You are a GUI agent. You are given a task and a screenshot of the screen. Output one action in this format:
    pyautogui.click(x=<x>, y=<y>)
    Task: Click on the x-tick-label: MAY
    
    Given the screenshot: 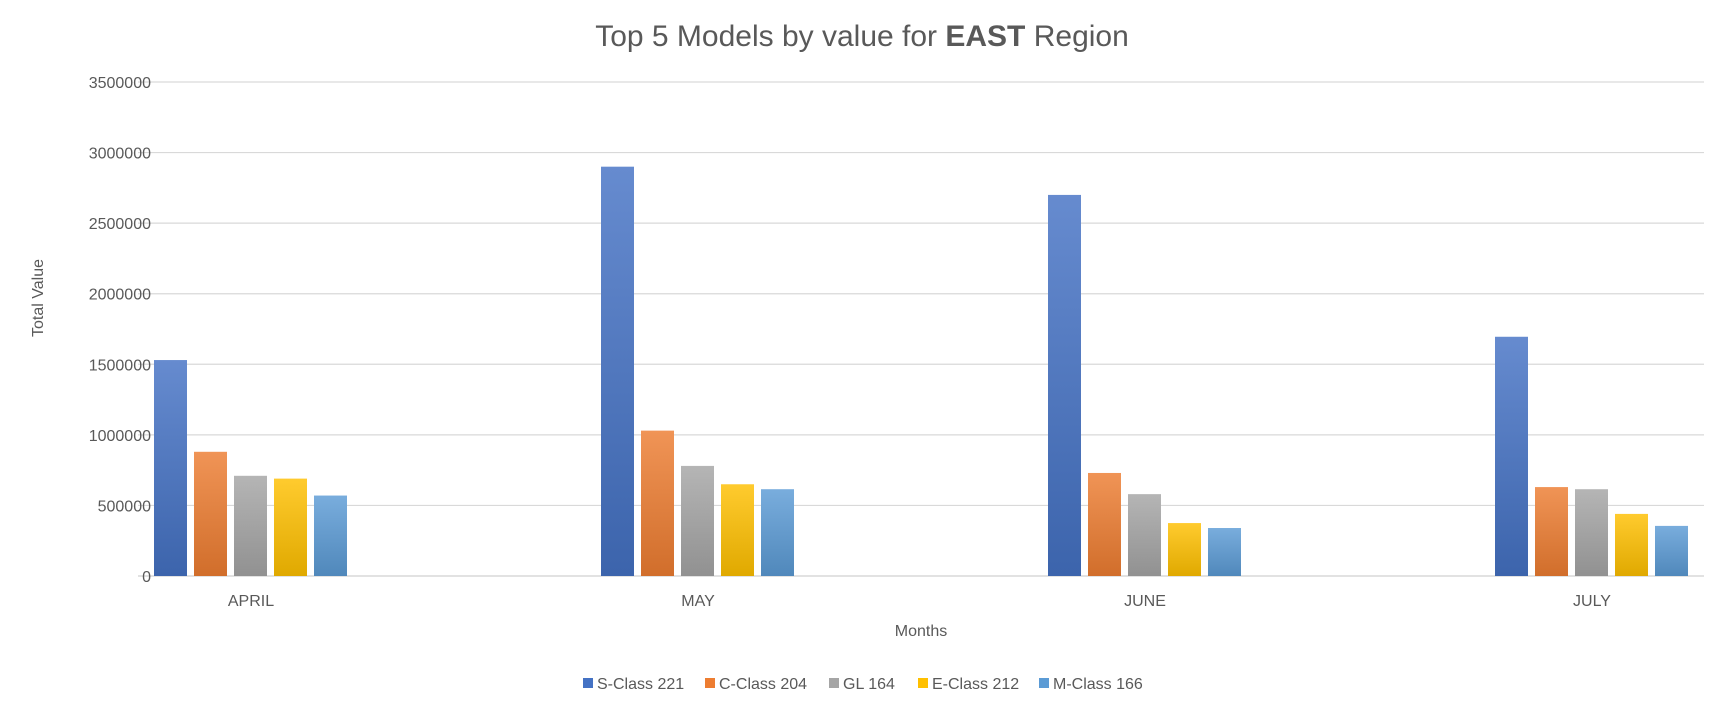 What is the action you would take?
    pyautogui.click(x=698, y=601)
    